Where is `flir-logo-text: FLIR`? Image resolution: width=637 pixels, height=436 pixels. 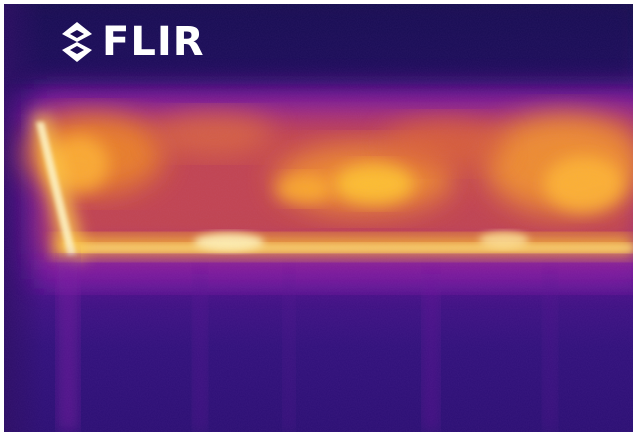 flir-logo-text: FLIR is located at coordinates (153, 42).